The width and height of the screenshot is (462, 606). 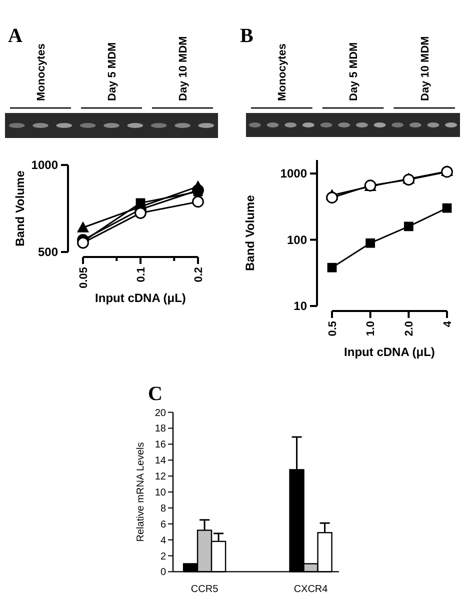 I want to click on x-tick-label: 2.0, so click(x=410, y=328).